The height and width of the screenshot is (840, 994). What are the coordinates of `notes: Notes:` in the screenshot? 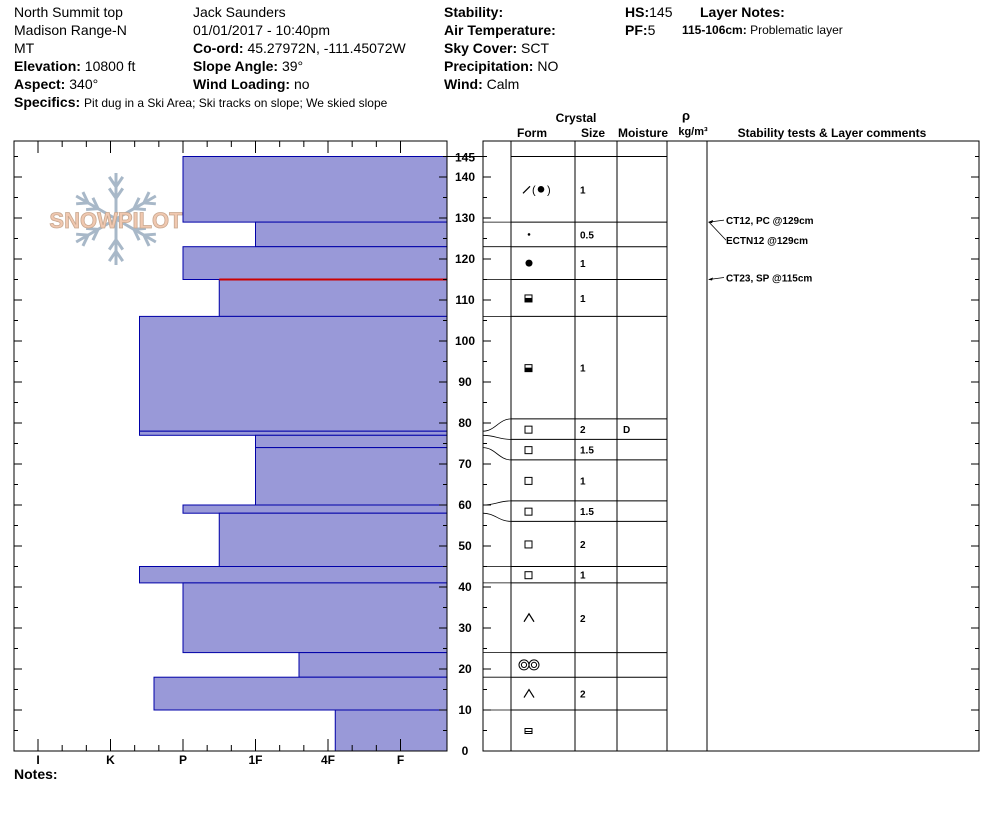 It's located at (36, 774).